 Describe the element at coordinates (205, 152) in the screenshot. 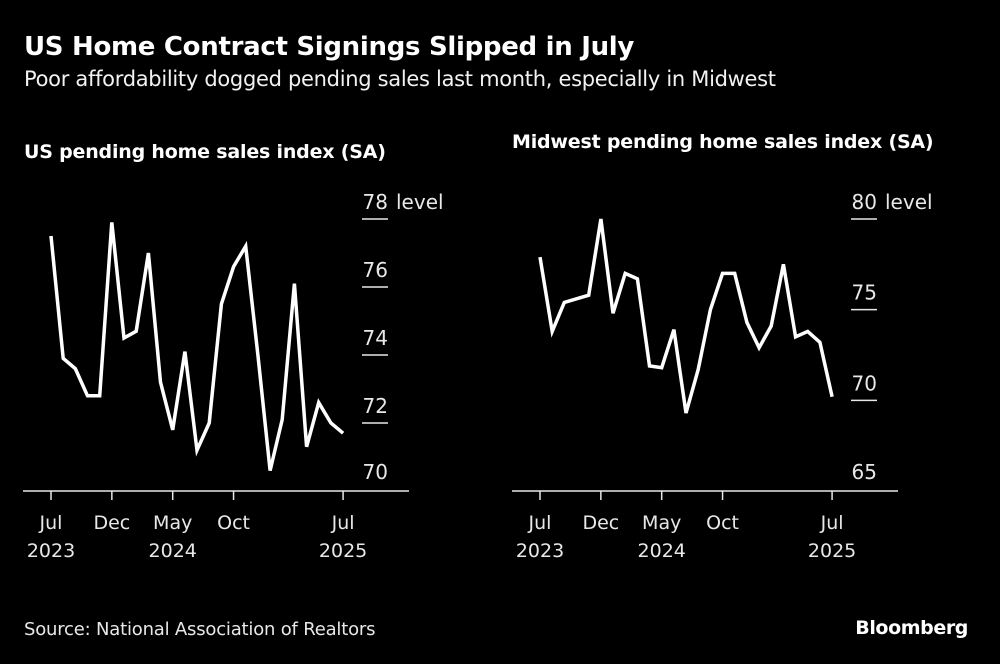

I see `us-panel-title: US pending home sales index (SA)` at that location.